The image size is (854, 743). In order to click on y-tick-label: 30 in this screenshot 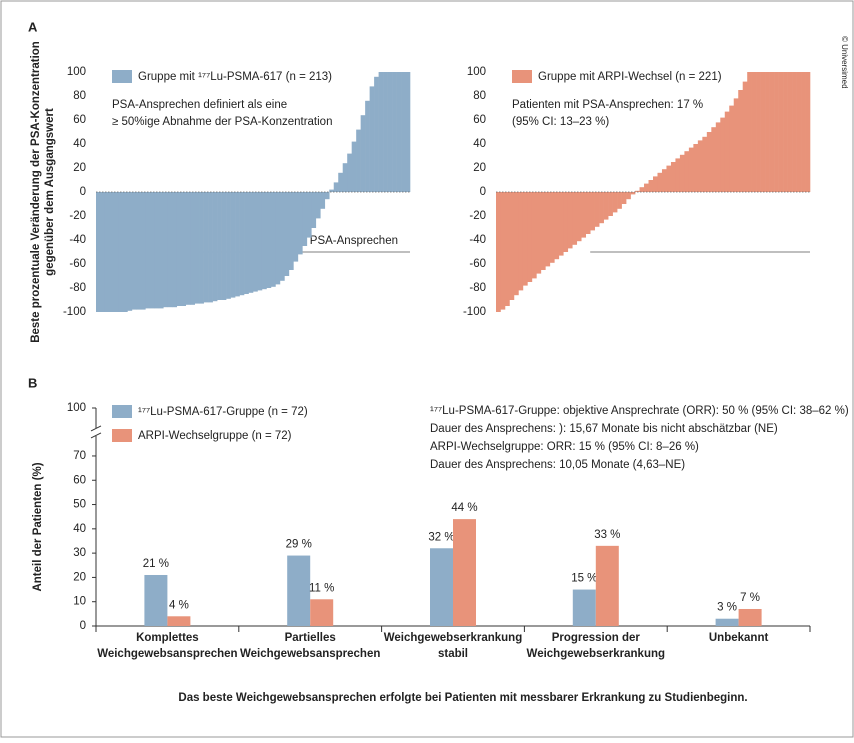, I will do `click(79, 553)`.